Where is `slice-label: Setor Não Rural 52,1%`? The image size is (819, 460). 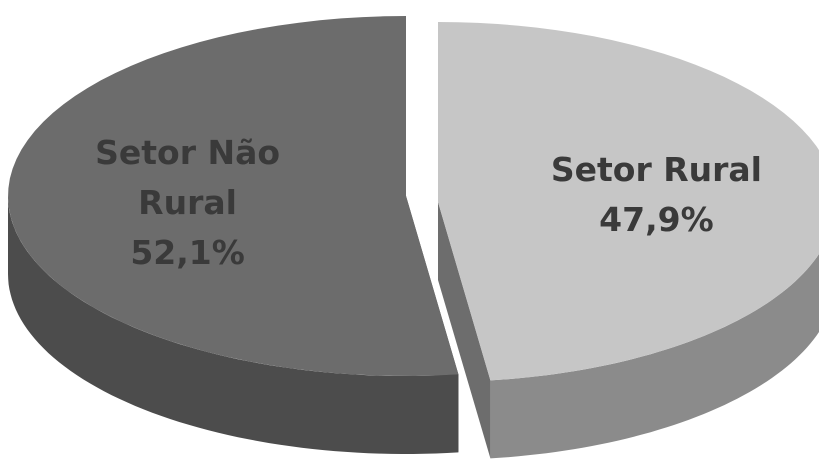 slice-label: Setor Não Rural 52,1% is located at coordinates (188, 203).